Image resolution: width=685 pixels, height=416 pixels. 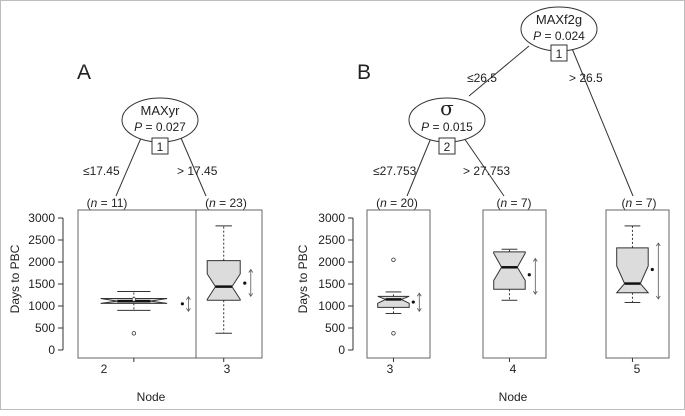 I want to click on tree-edge-b-inner-left, so click(x=419, y=167).